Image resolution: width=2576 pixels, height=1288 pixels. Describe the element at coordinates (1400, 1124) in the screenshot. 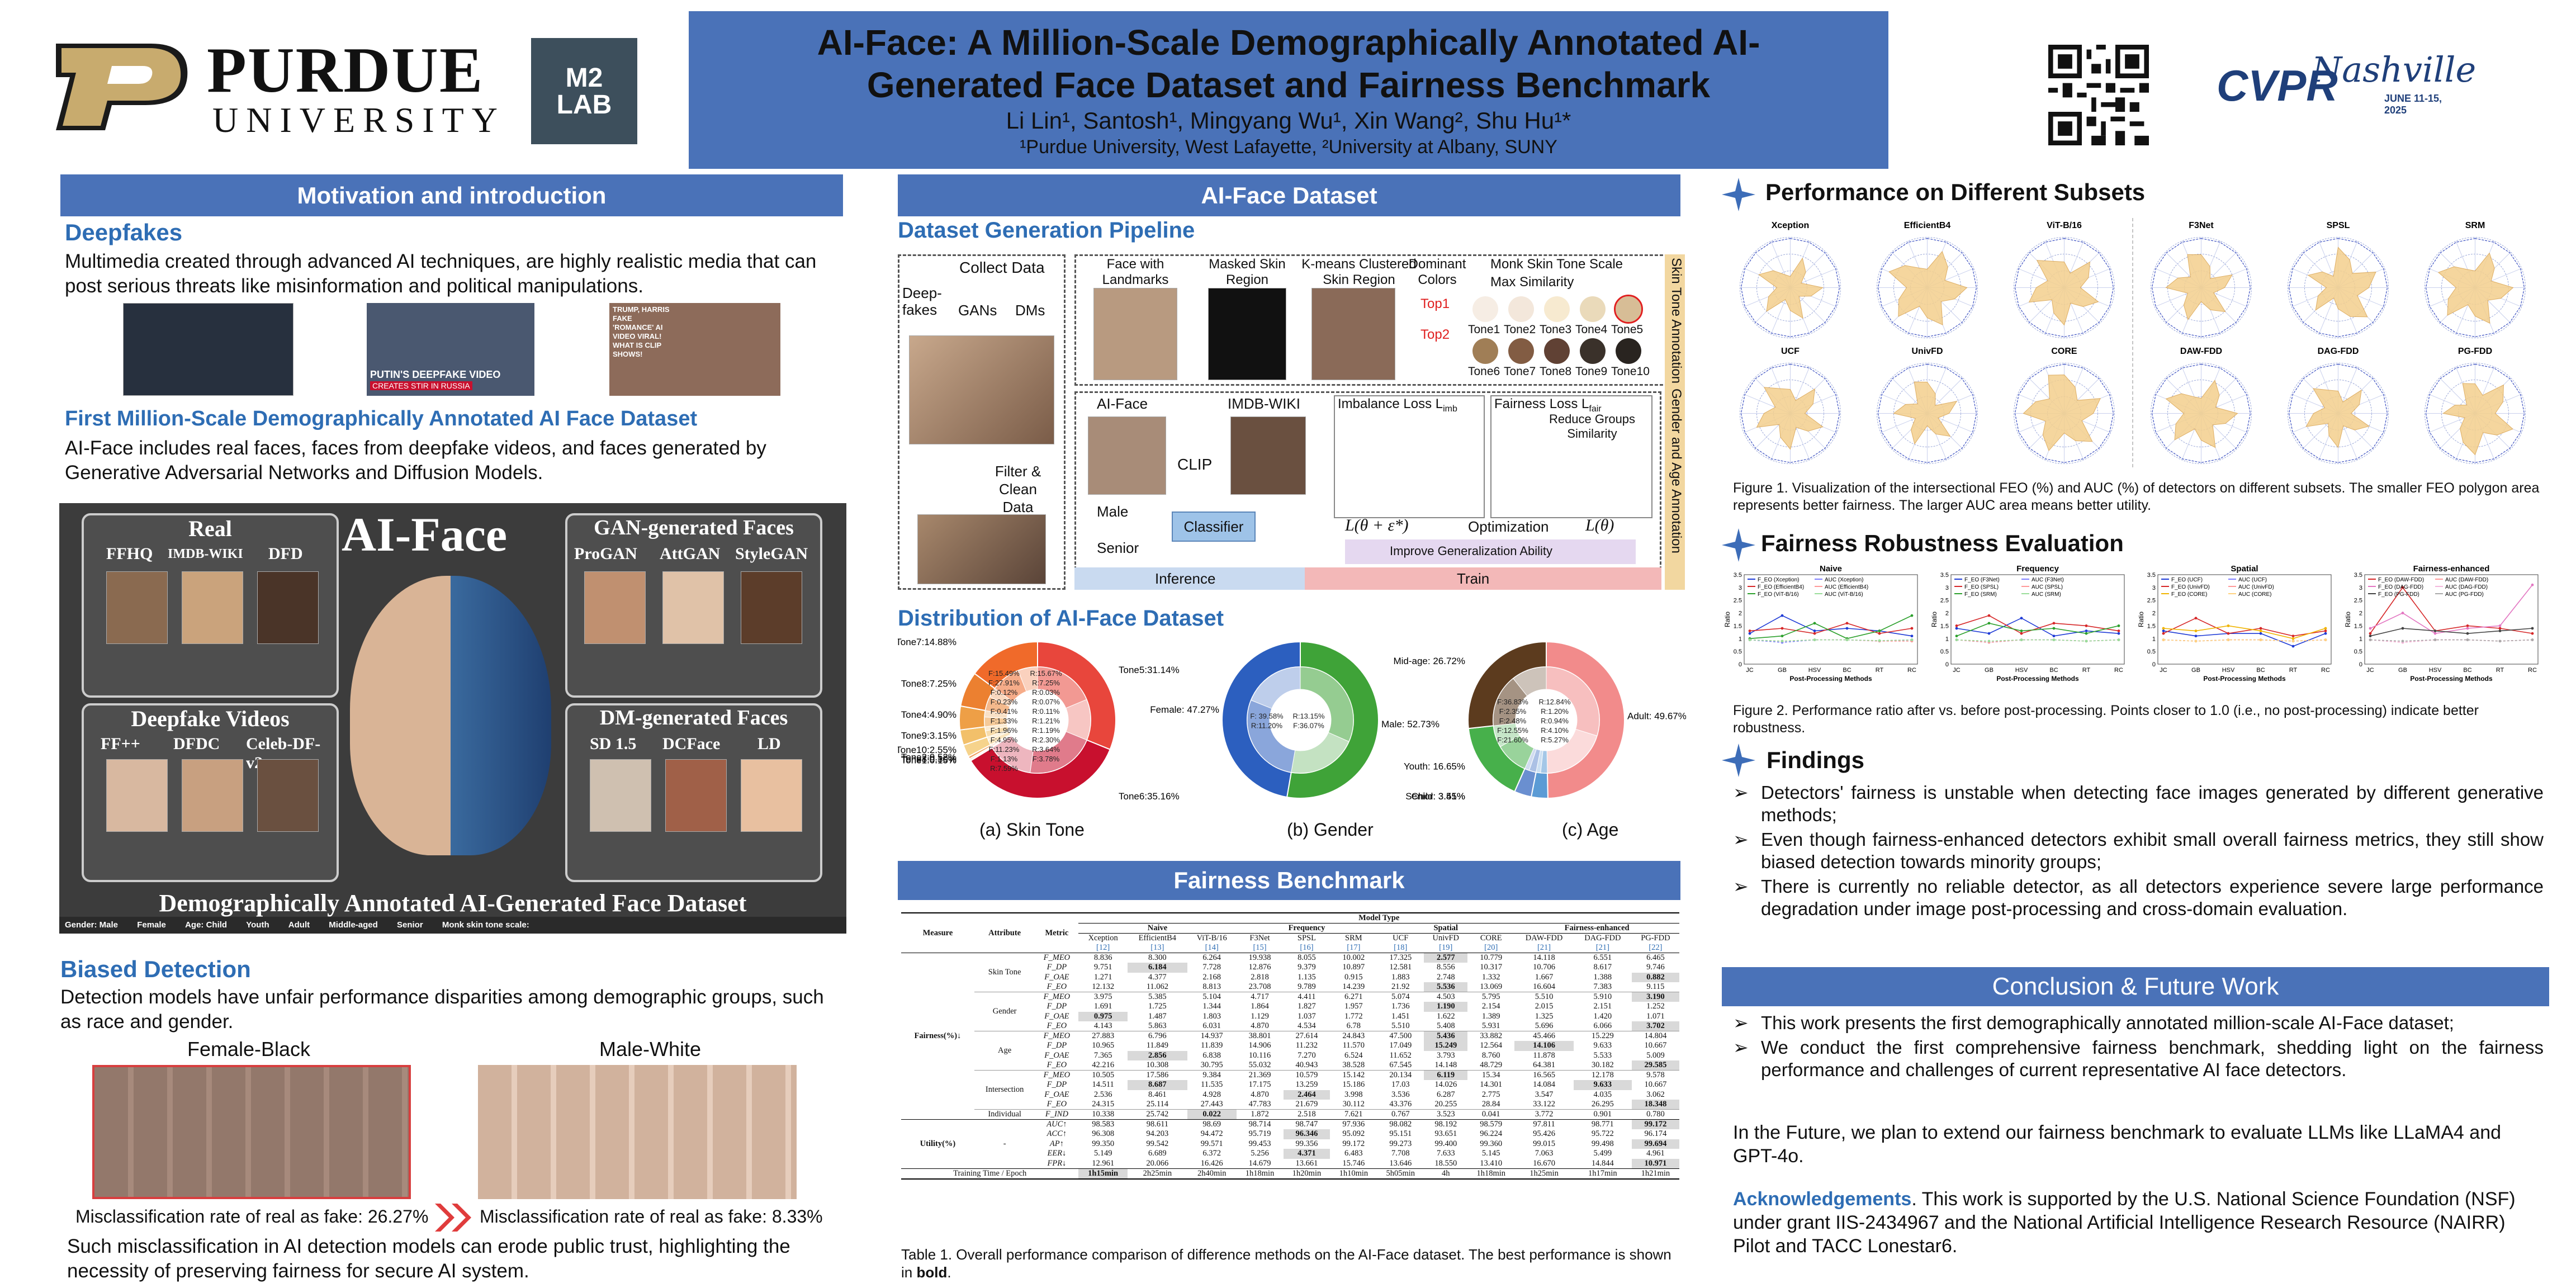

I see `cell-value: 98.082` at that location.